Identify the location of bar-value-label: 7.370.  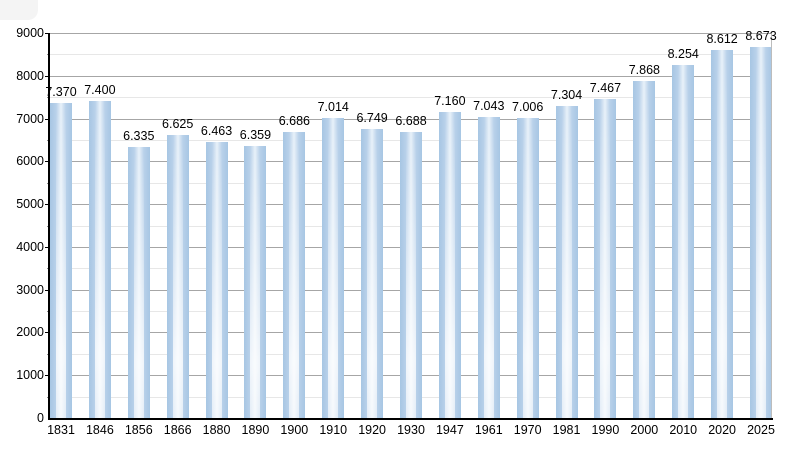
(61, 91).